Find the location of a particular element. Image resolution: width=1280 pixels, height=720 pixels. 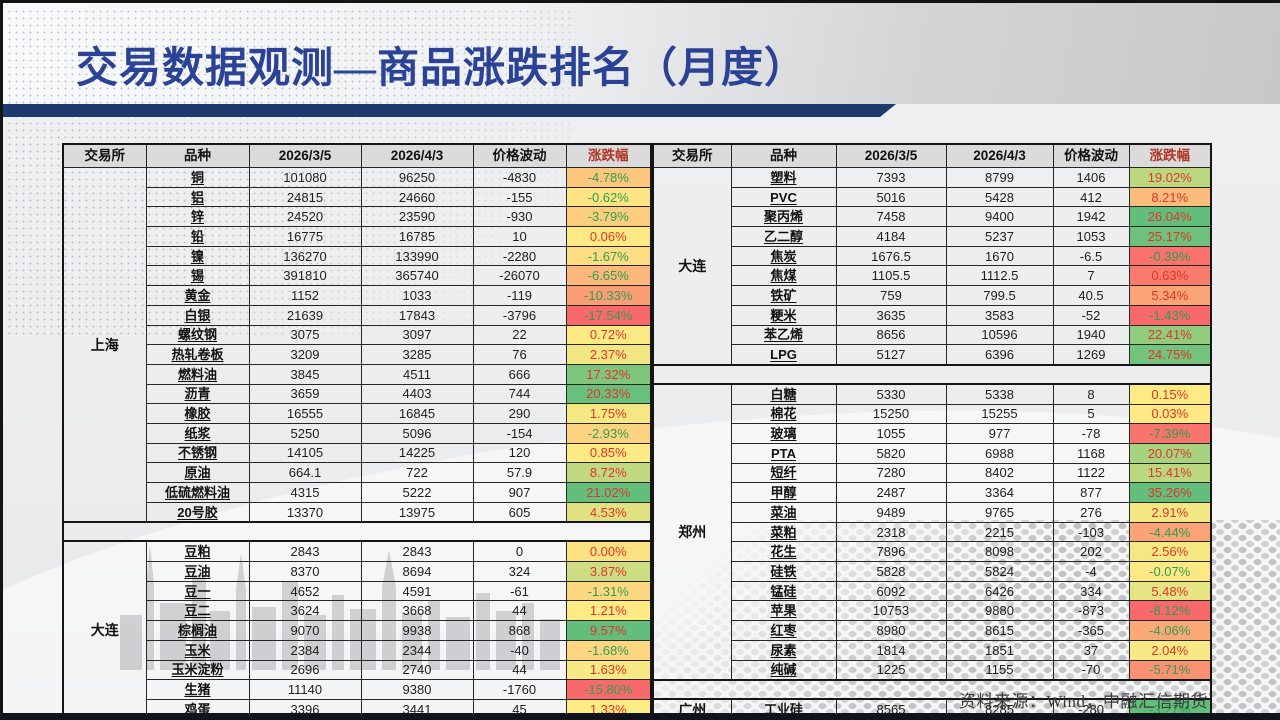

price-end-cell: 3364 is located at coordinates (999, 492).